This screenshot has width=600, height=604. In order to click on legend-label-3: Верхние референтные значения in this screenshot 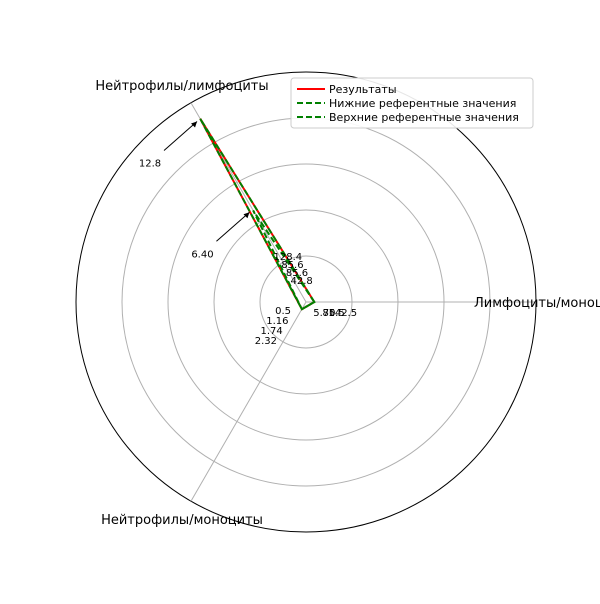, I will do `click(424, 117)`.